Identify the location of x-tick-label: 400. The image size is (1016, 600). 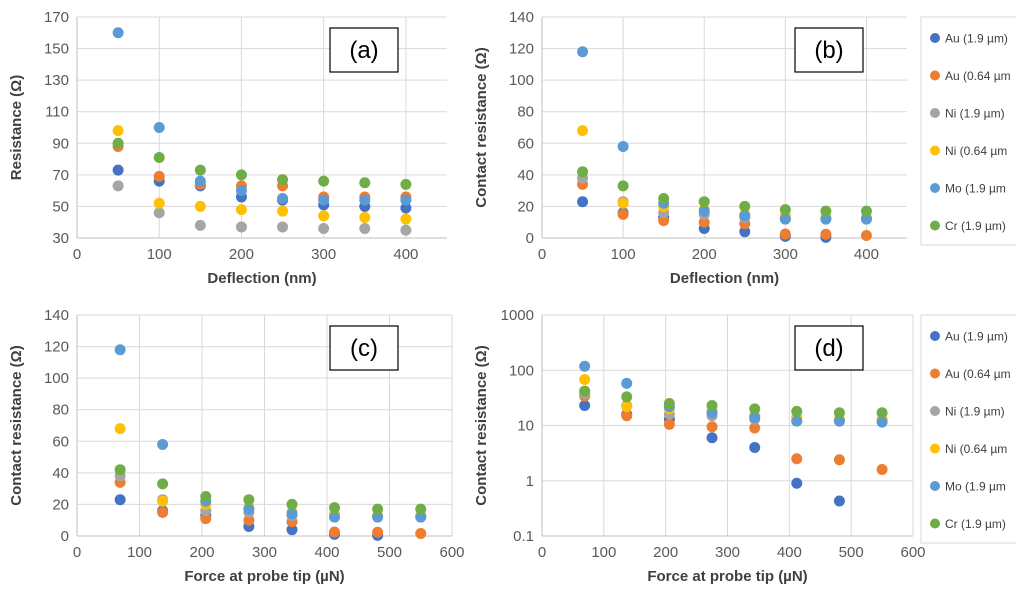
(405, 254).